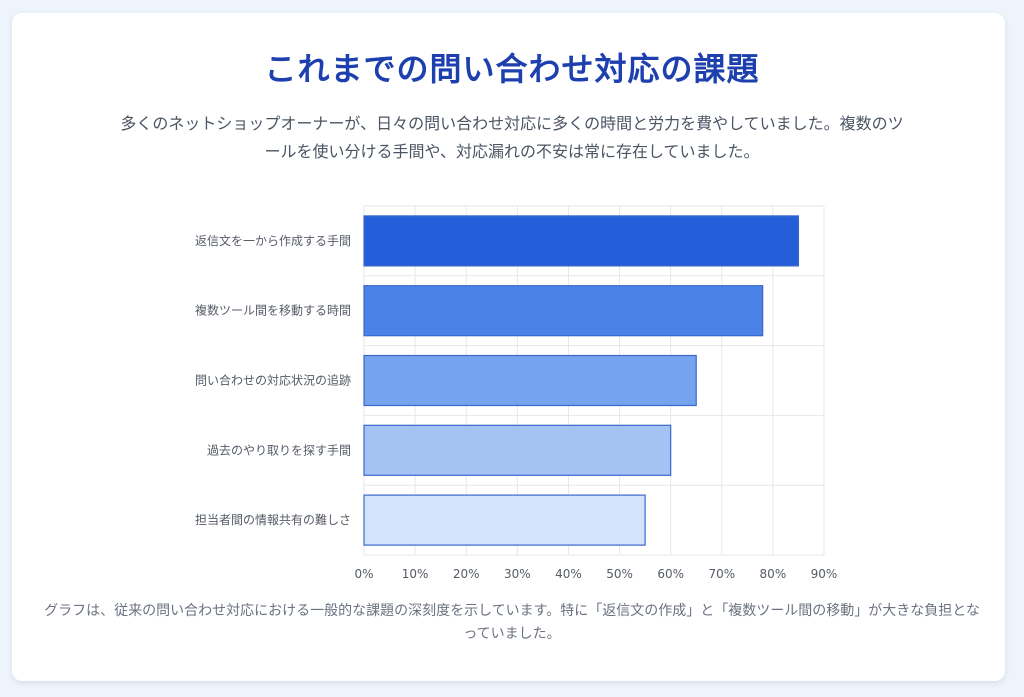  Describe the element at coordinates (670, 574) in the screenshot. I see `x-tick-label: 60%` at that location.